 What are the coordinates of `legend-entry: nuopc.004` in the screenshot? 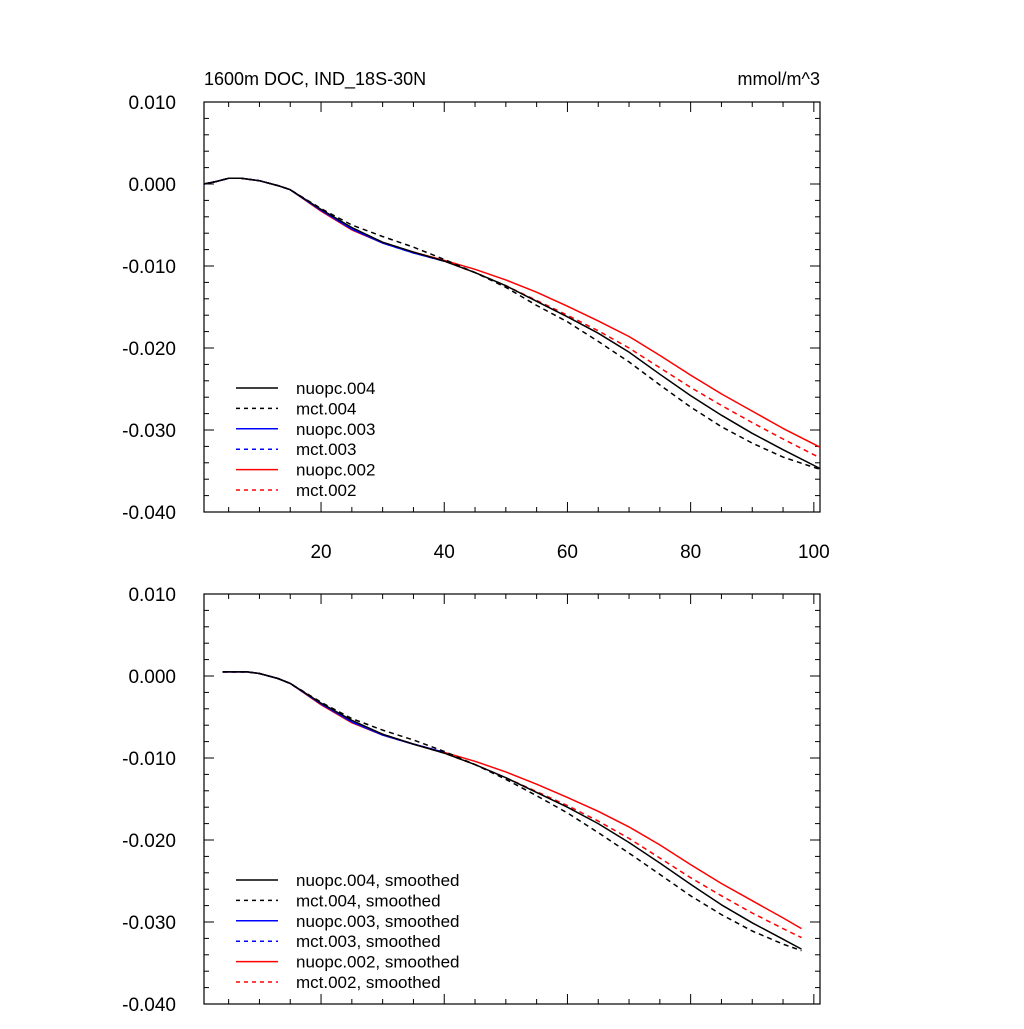 It's located at (335, 388).